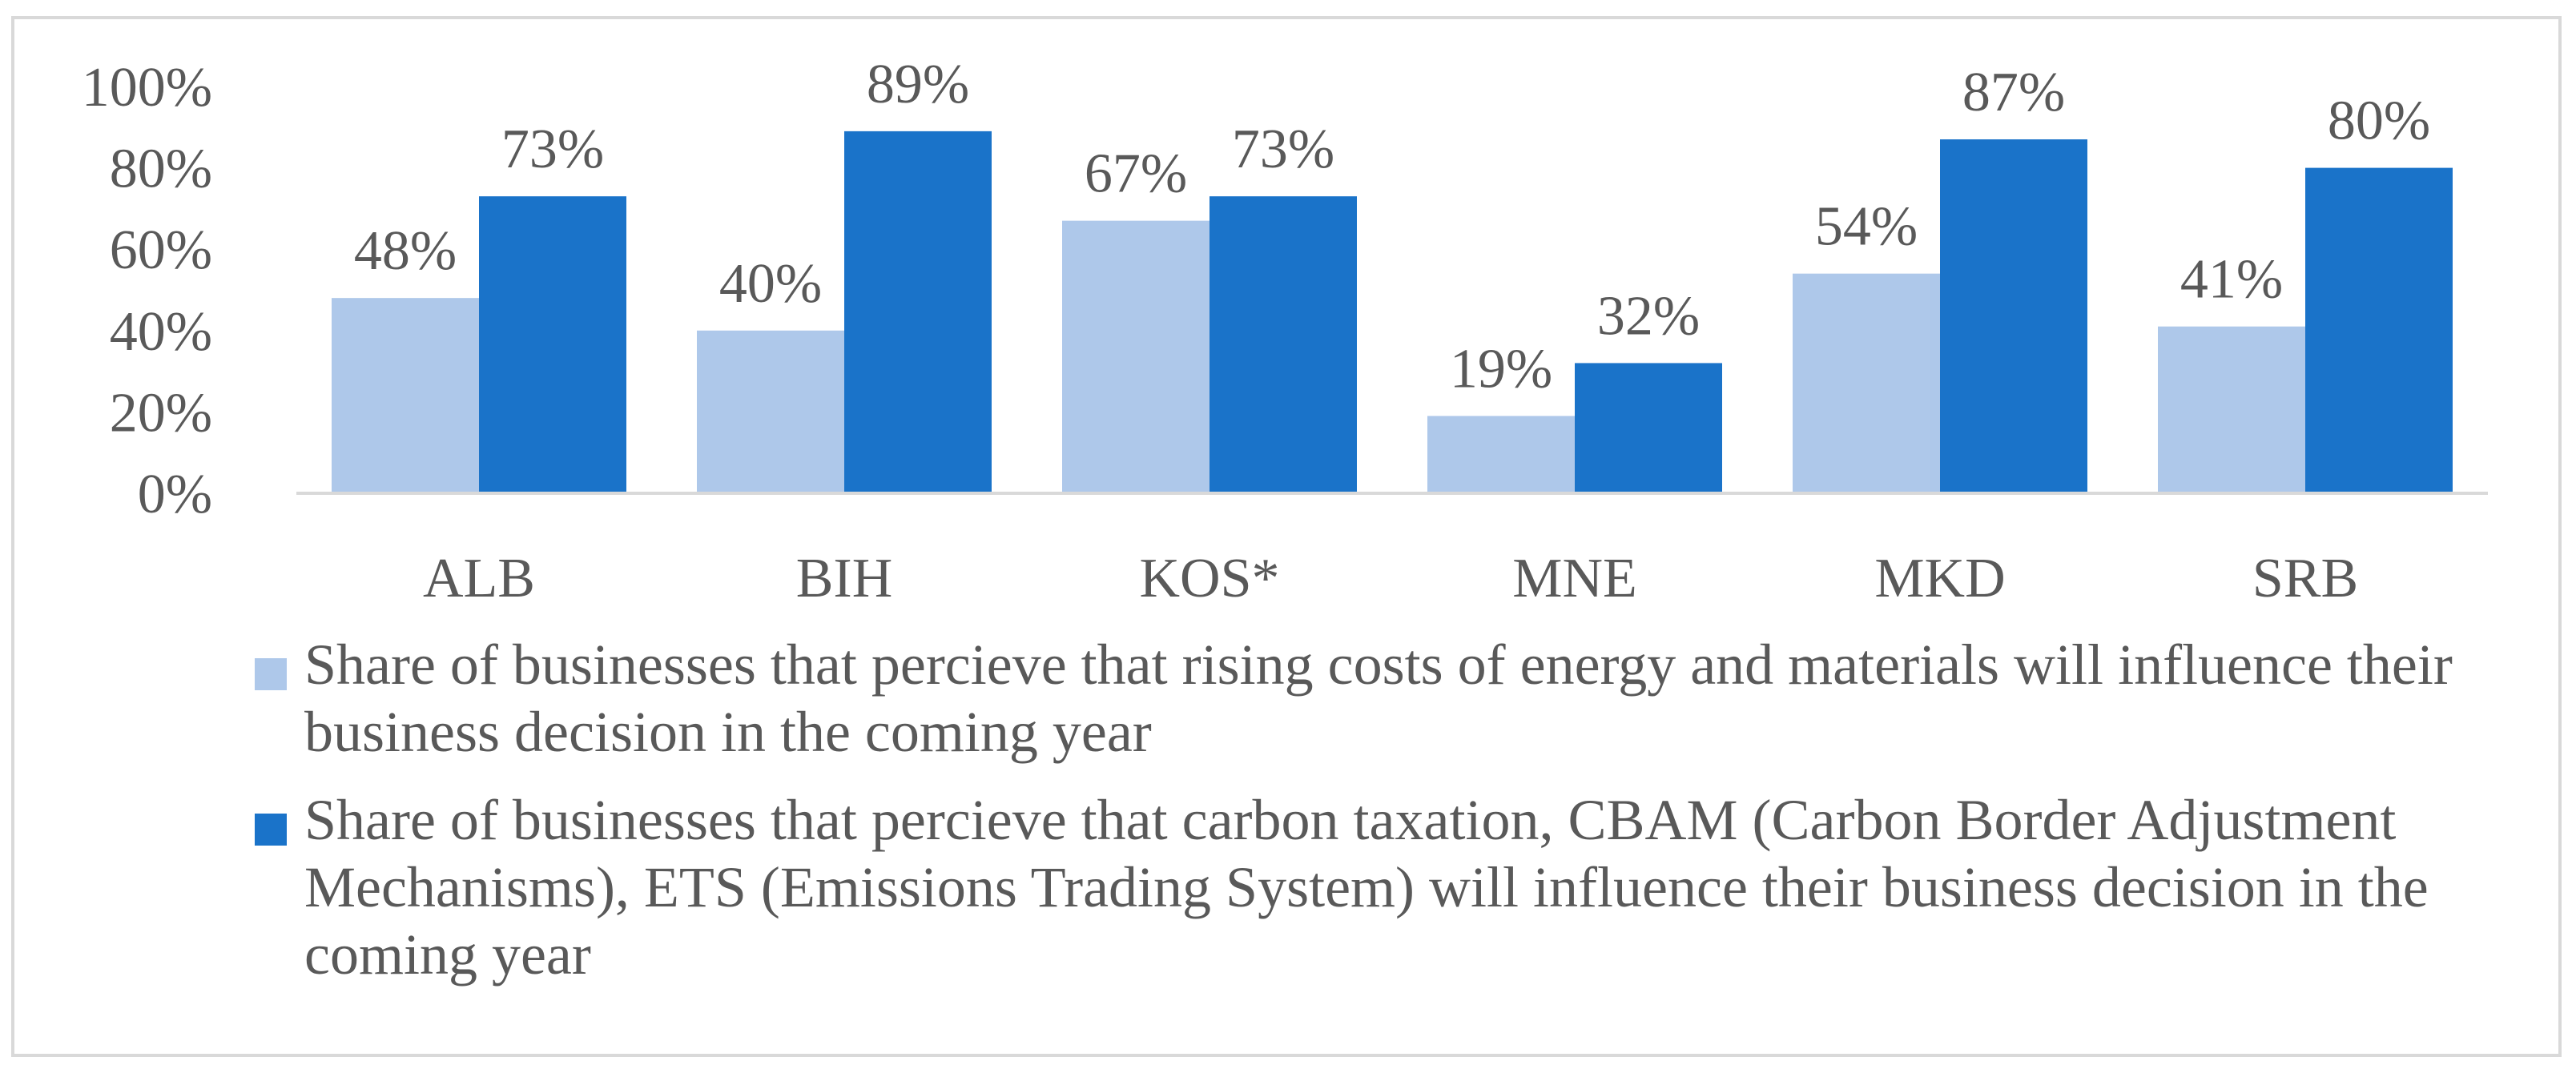 The width and height of the screenshot is (2576, 1073). Describe the element at coordinates (161, 413) in the screenshot. I see `y-tick-label: 20%` at that location.